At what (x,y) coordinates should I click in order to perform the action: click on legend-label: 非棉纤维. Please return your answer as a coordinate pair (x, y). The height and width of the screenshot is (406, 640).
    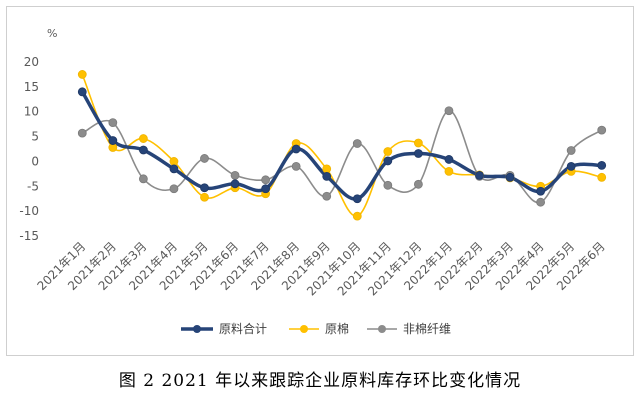
    Looking at the image, I should click on (427, 329).